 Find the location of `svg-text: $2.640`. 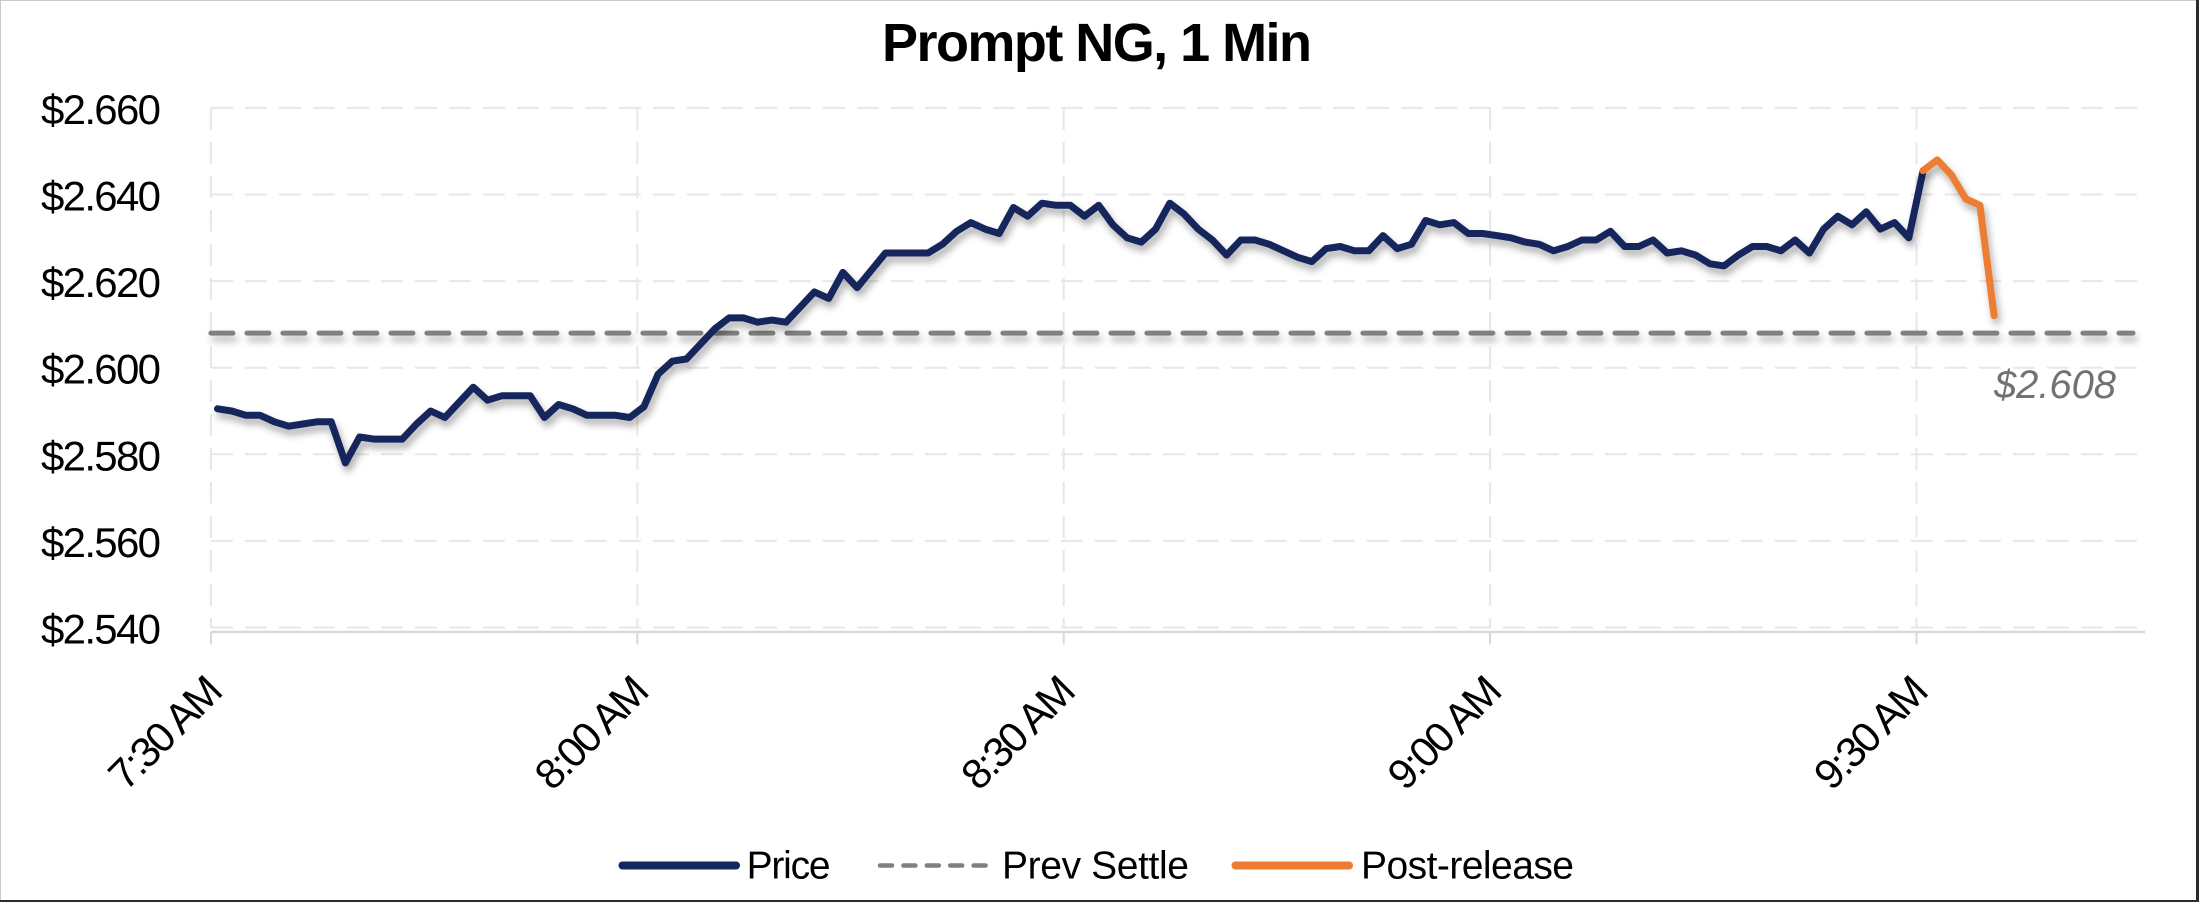

svg-text: $2.640 is located at coordinates (101, 196).